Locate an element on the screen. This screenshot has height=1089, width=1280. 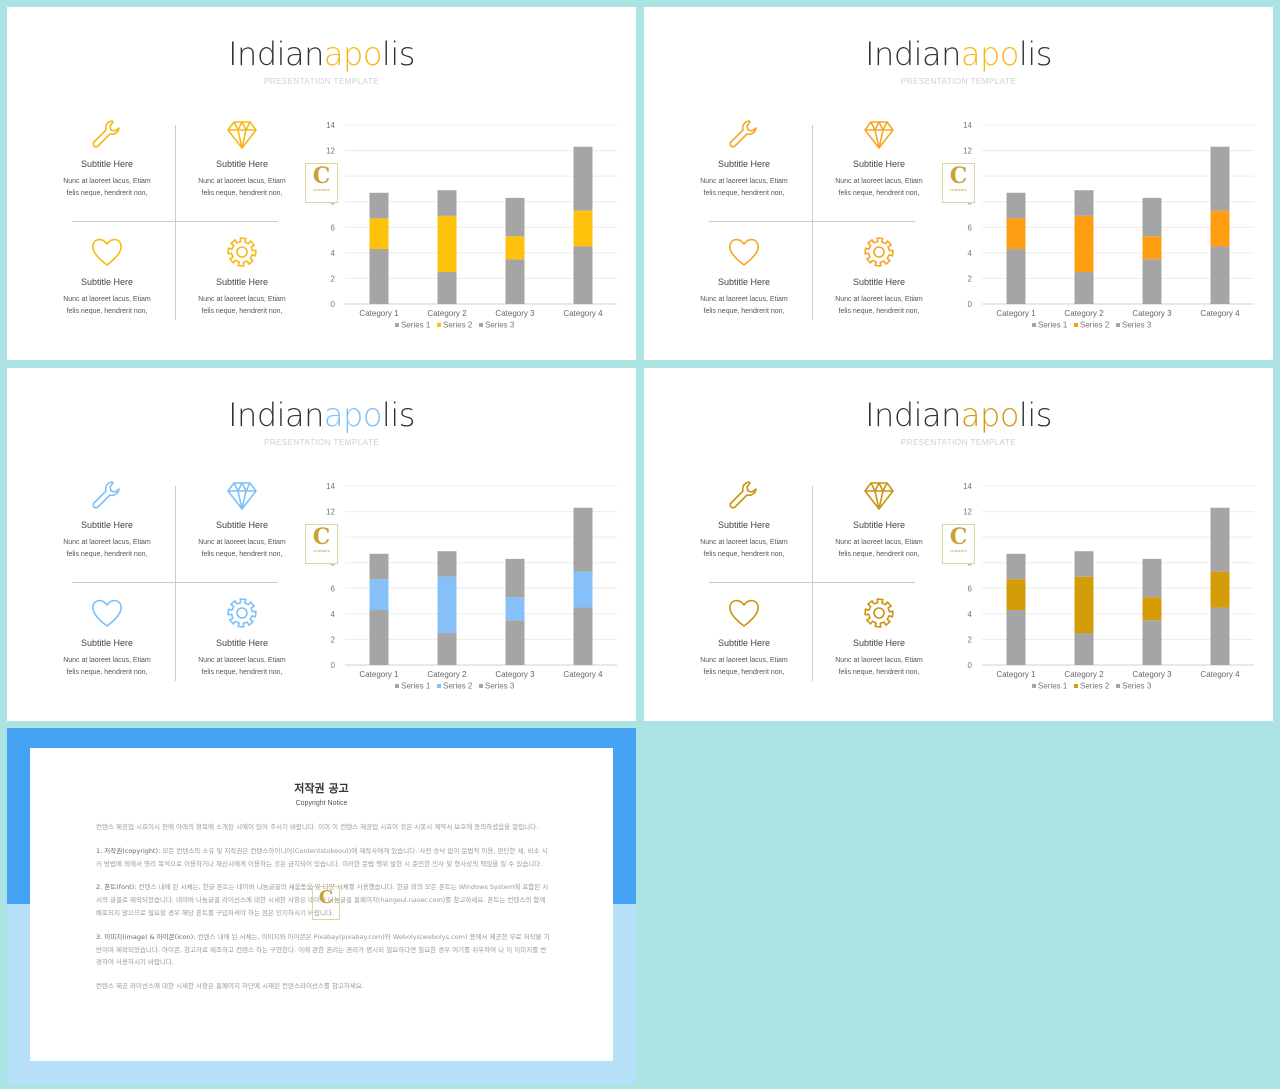
heart-icon is located at coordinates (744, 252).